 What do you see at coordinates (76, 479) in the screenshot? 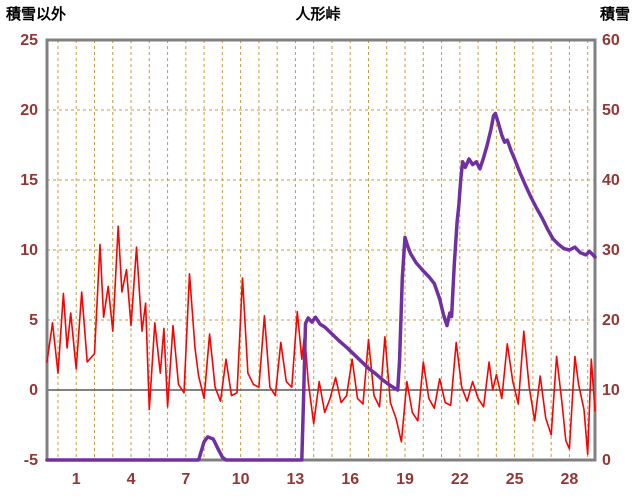
I see `tick-label: 1` at bounding box center [76, 479].